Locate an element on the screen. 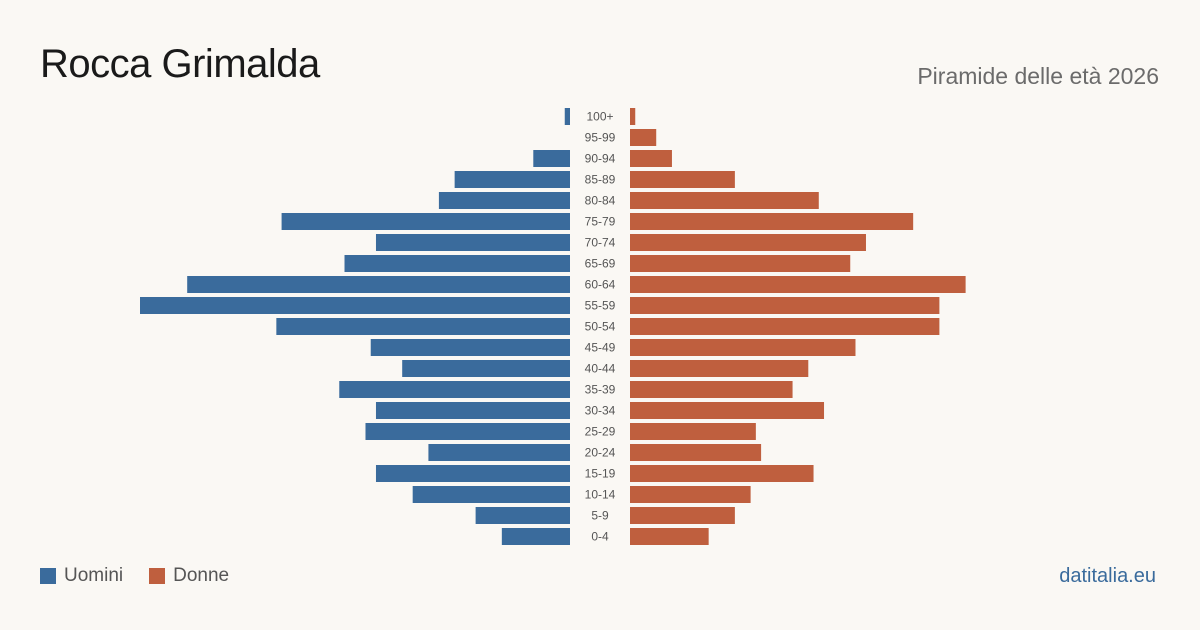  age-label-5-9: 5-9 is located at coordinates (600, 516).